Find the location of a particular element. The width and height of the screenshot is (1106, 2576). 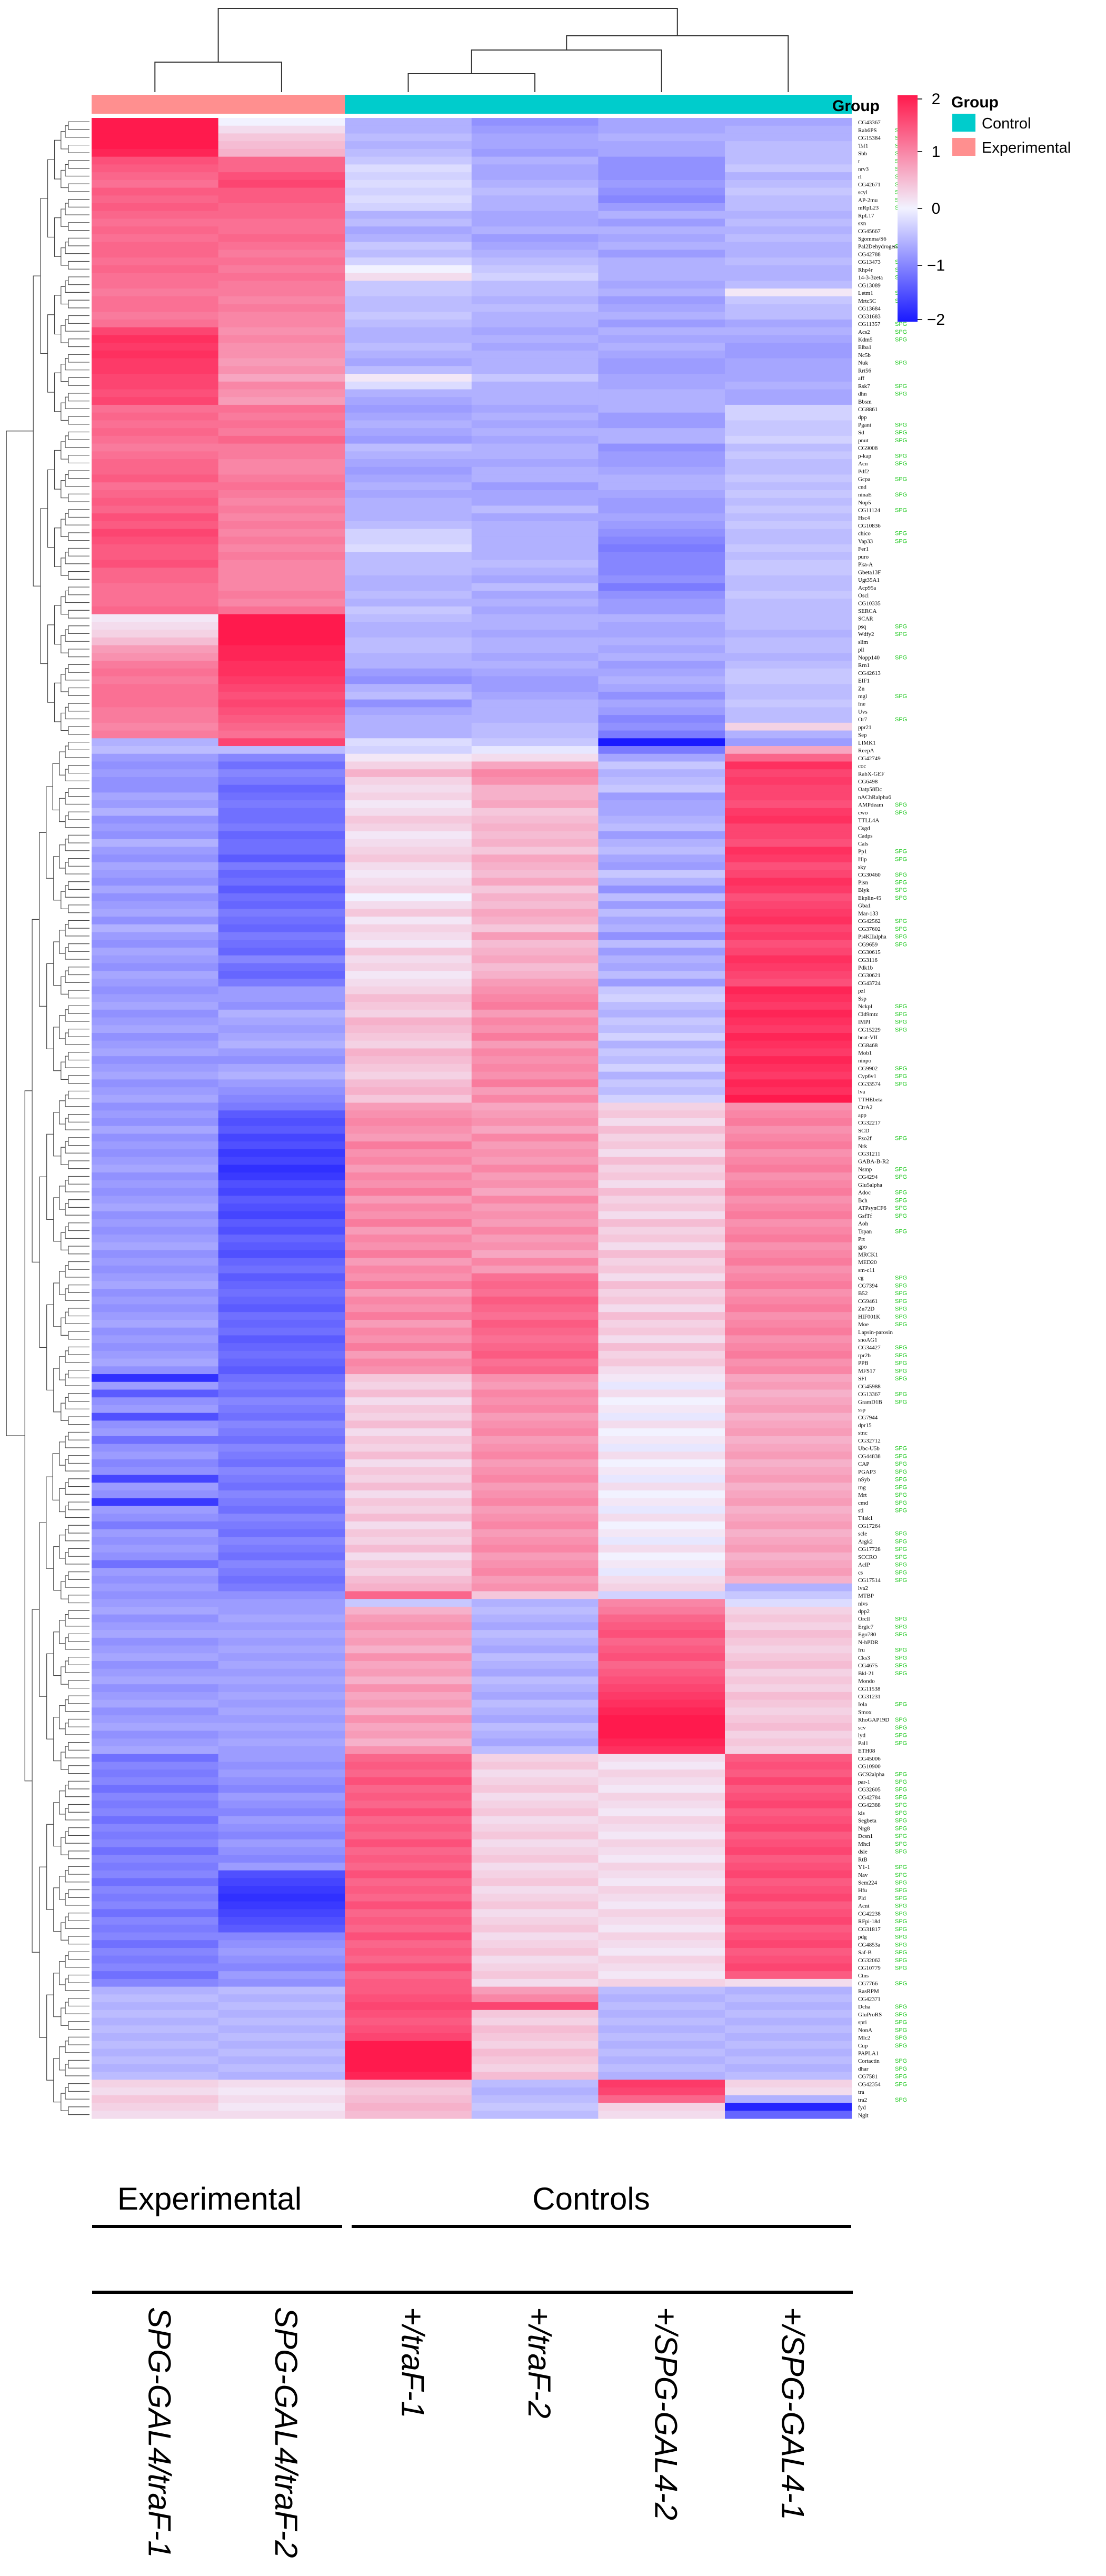

row-gene-label: CG32062 is located at coordinates (870, 1960).